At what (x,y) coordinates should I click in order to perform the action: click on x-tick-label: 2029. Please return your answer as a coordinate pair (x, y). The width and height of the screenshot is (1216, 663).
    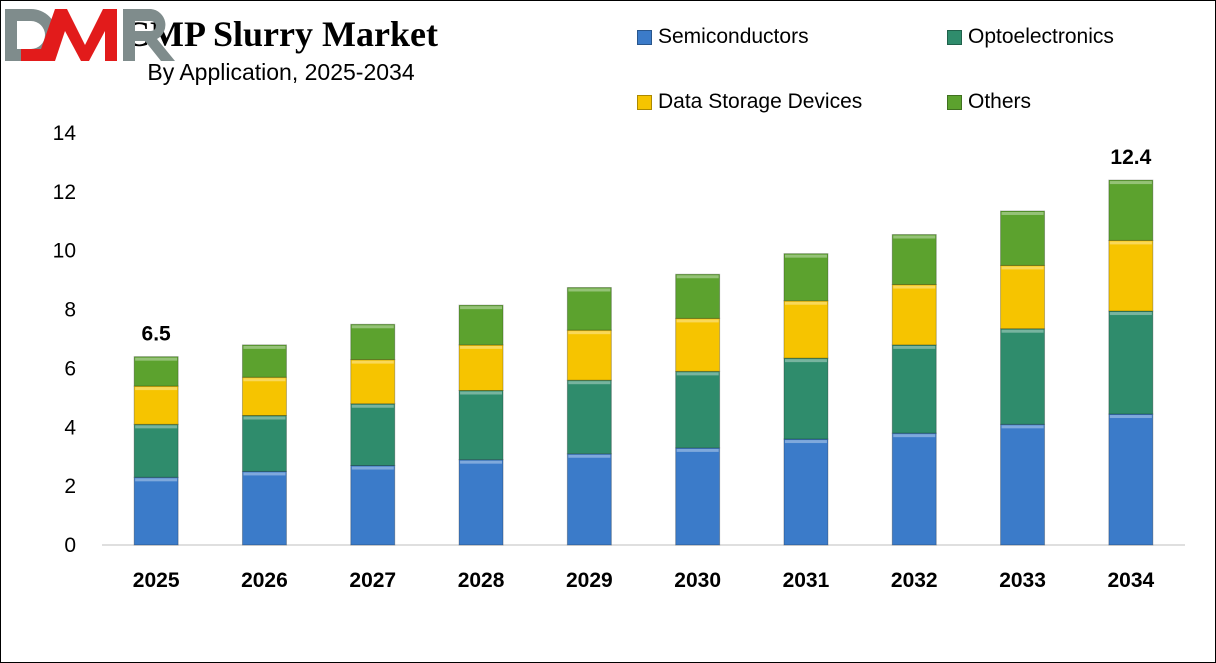
    Looking at the image, I should click on (589, 580).